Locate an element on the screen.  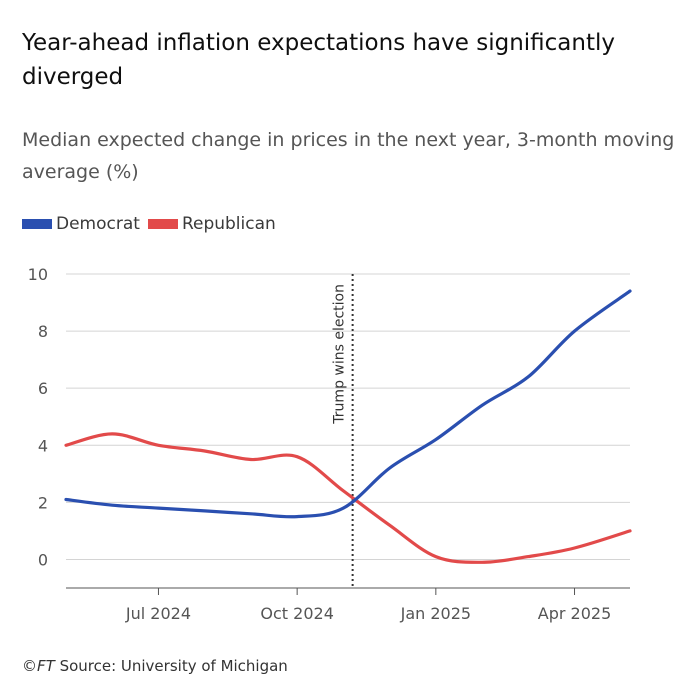
legend-item-democrat: Democrat is located at coordinates (81, 224).